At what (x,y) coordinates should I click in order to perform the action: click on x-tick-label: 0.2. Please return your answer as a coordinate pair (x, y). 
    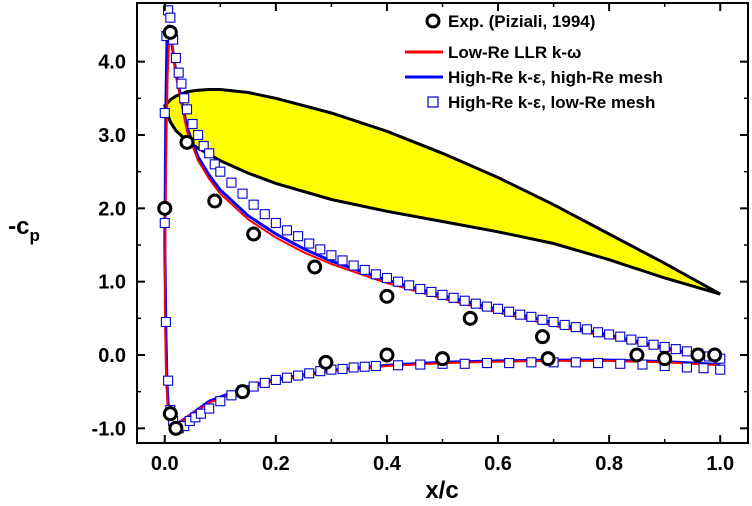
    Looking at the image, I should click on (276, 464).